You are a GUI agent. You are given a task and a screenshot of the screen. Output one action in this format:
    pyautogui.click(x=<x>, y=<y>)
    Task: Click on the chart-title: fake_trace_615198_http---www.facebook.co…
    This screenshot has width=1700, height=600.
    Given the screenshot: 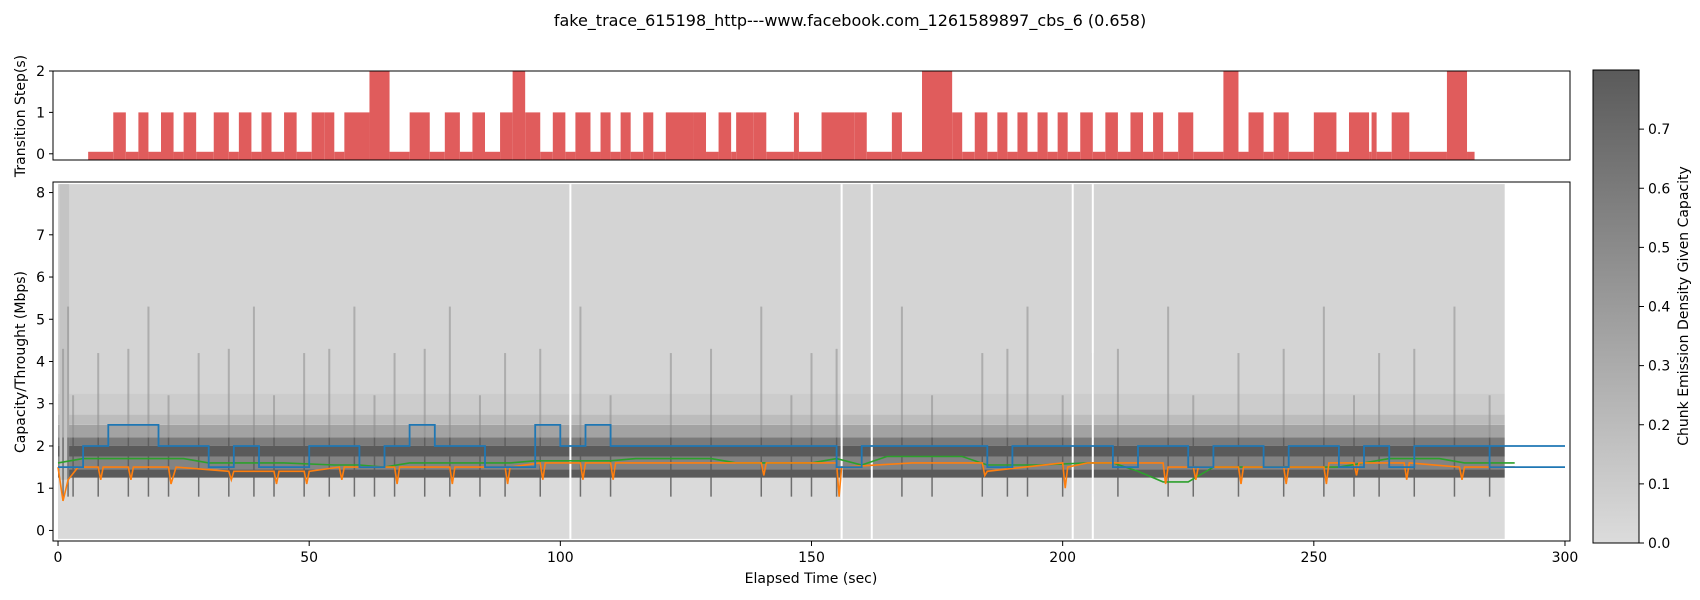 What is the action you would take?
    pyautogui.click(x=850, y=21)
    